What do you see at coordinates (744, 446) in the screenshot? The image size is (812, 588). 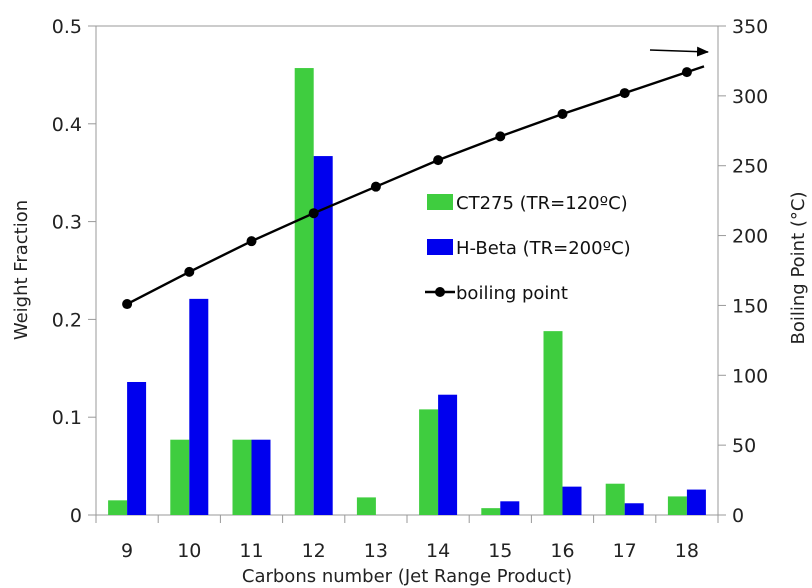 I see `y2-tick-label: 50` at bounding box center [744, 446].